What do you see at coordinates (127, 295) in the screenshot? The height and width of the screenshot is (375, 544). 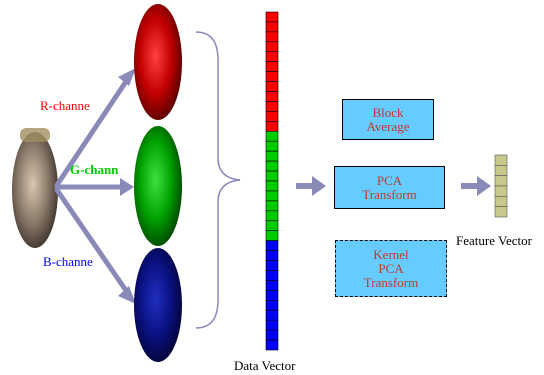 I see `arrowhead-b` at bounding box center [127, 295].